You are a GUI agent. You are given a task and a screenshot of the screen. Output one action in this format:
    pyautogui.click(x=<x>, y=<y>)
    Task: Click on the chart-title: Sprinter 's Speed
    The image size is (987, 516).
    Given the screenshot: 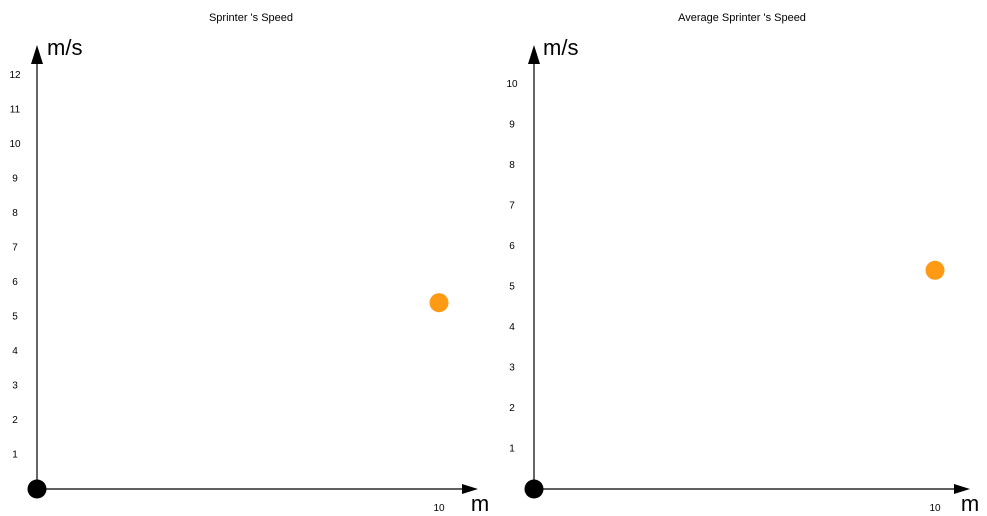 What is the action you would take?
    pyautogui.click(x=251, y=18)
    